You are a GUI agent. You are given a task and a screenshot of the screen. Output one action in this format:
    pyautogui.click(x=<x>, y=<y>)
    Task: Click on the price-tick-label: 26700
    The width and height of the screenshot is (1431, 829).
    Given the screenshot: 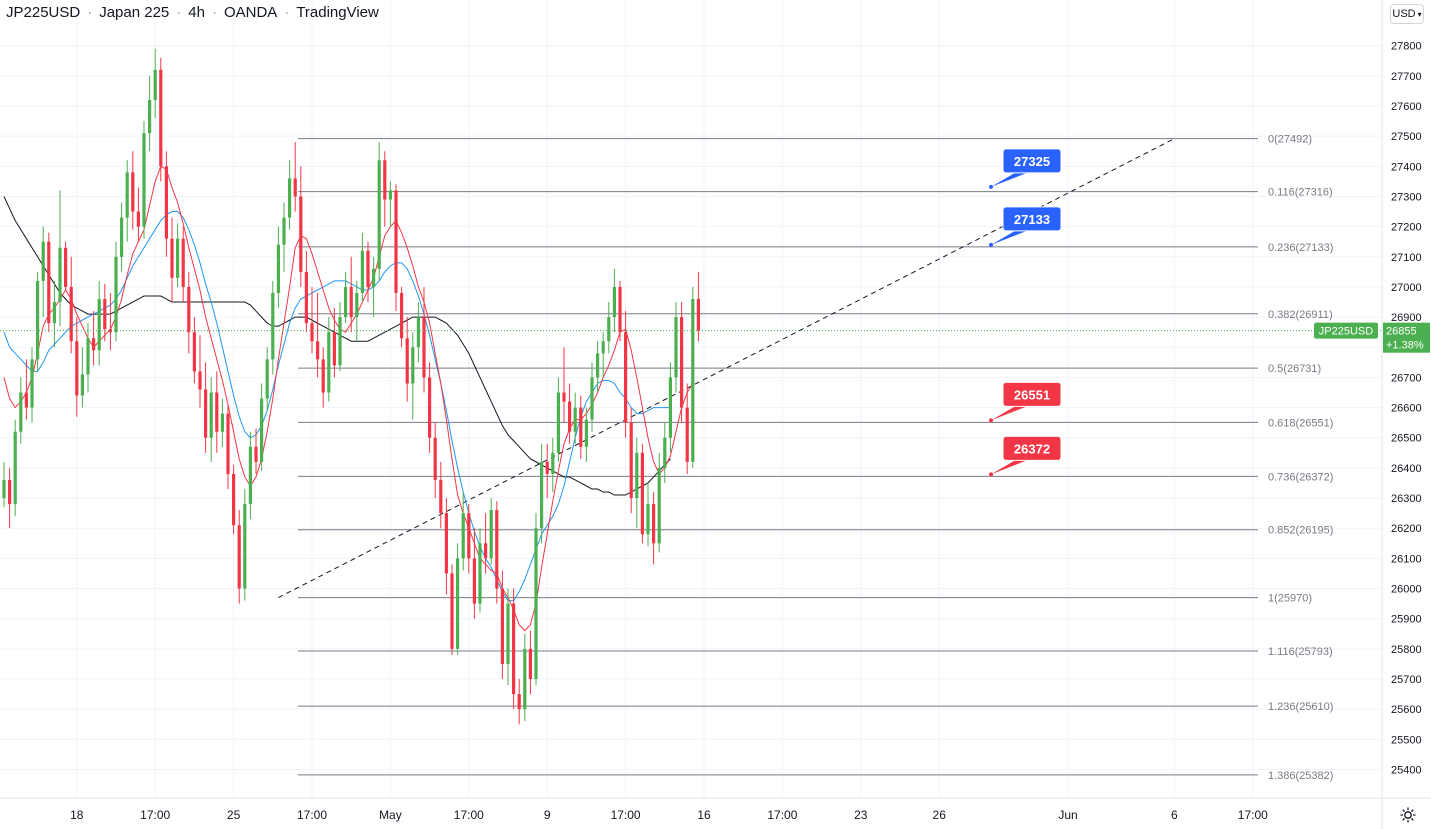 What is the action you would take?
    pyautogui.click(x=1406, y=378)
    